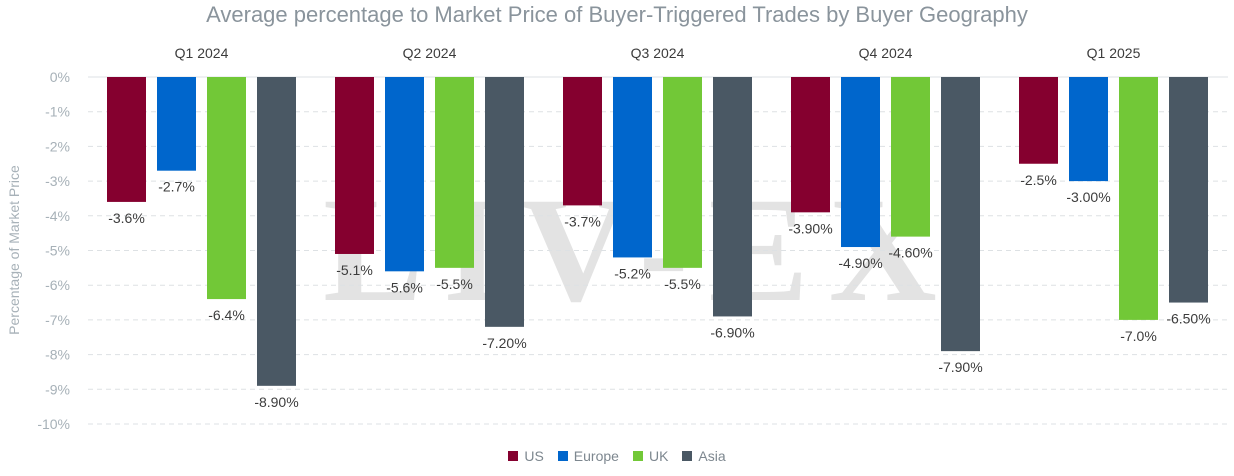 The width and height of the screenshot is (1234, 476). I want to click on legend-item-europe: Europe, so click(588, 456).